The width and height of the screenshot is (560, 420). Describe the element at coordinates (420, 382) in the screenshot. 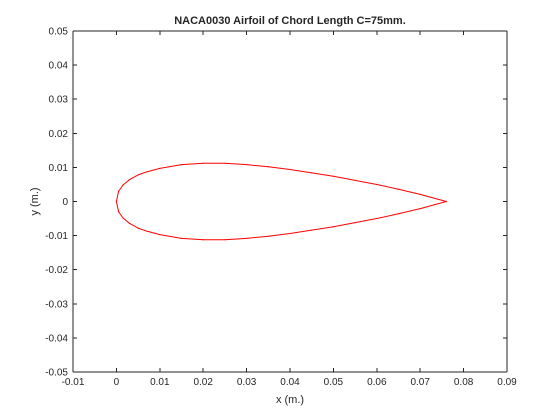

I see `x-tick-label: 0.07` at that location.